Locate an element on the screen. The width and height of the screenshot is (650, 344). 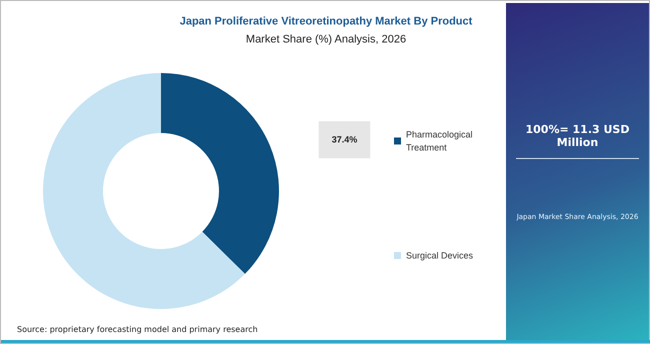
data-label: 37.4% is located at coordinates (345, 139).